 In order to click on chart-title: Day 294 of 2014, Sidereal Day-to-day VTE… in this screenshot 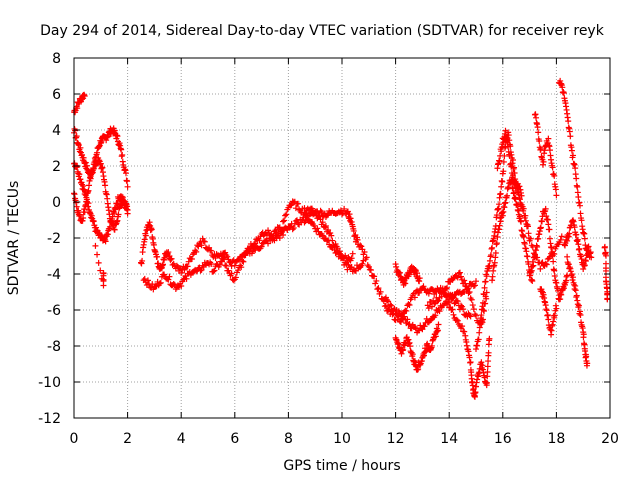, I will do `click(322, 31)`.